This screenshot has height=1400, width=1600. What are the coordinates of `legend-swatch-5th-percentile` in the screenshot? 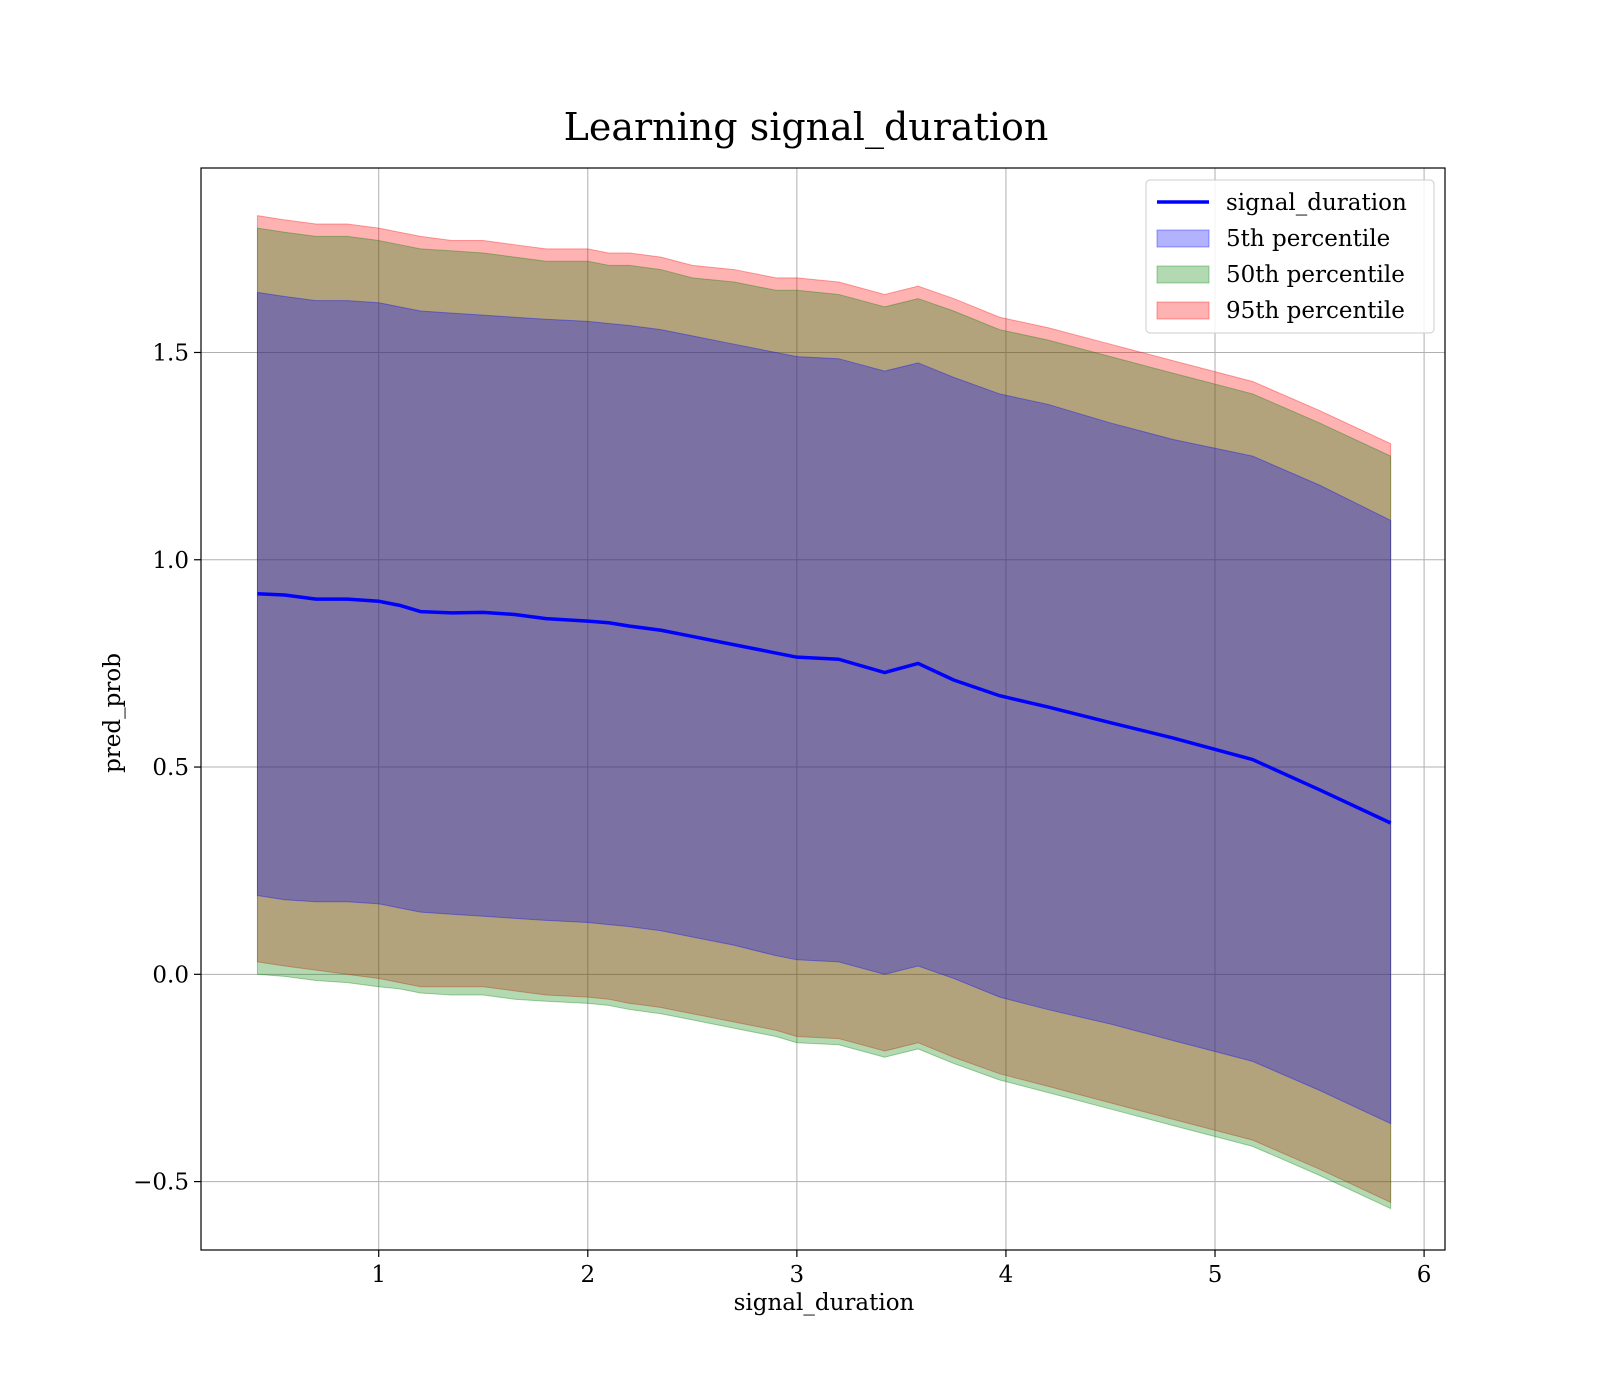 It's located at (1183, 238).